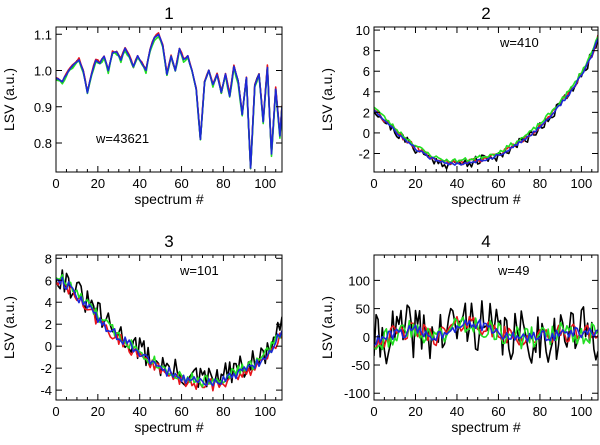 This screenshot has height=445, width=600. What do you see at coordinates (43, 107) in the screenshot?
I see `y-tick-label: 0.9` at bounding box center [43, 107].